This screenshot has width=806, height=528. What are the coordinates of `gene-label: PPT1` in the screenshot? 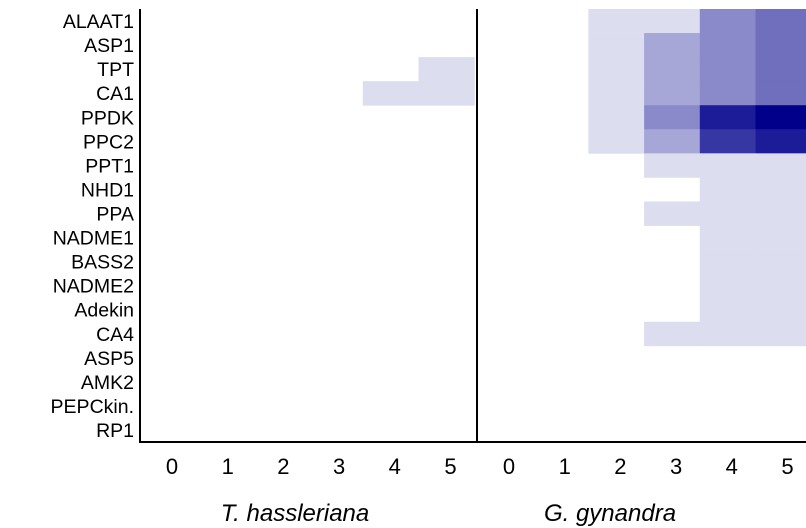 It's located at (109, 166).